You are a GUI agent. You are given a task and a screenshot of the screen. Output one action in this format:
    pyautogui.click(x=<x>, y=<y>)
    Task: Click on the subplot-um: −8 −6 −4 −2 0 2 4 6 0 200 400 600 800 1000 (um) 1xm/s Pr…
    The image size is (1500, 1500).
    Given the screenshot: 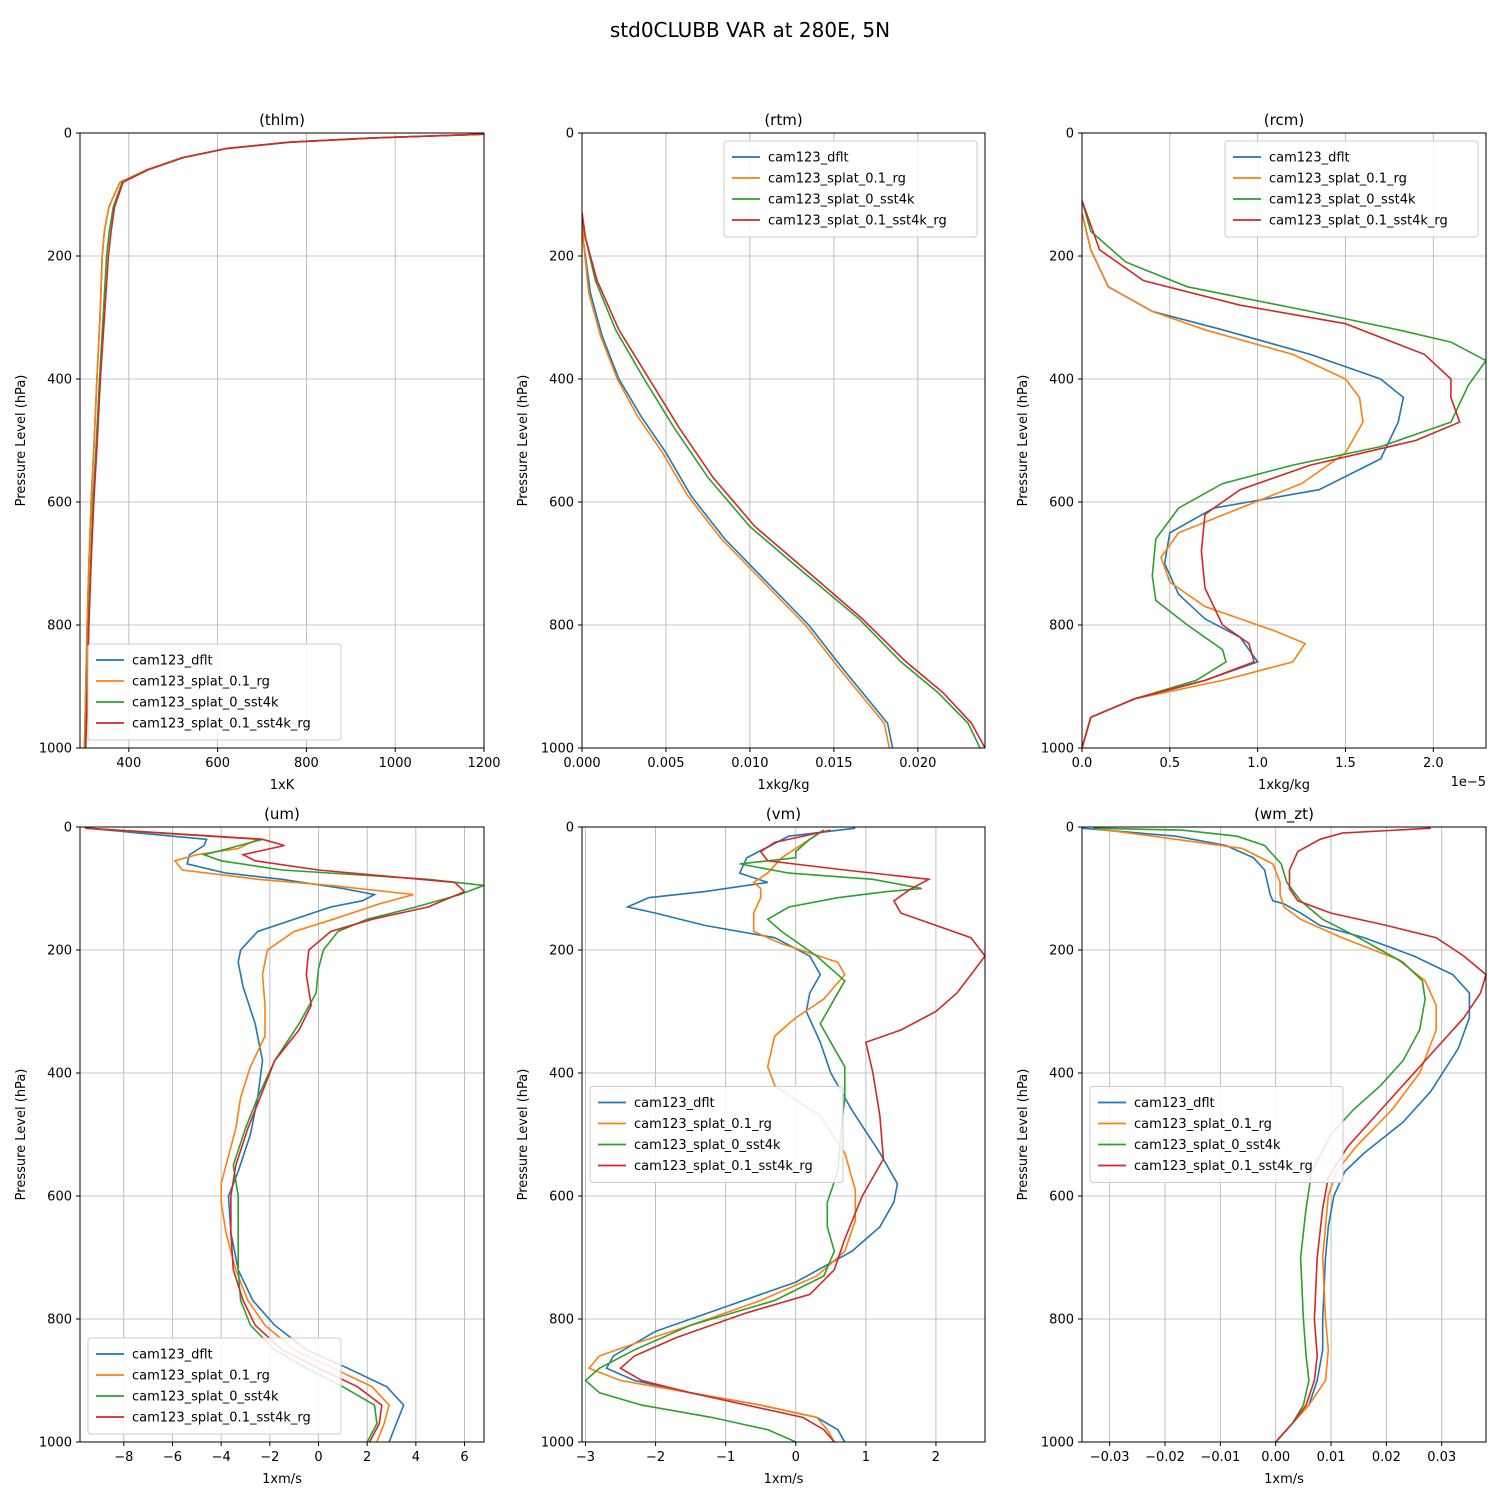 What is the action you would take?
    pyautogui.click(x=249, y=1146)
    